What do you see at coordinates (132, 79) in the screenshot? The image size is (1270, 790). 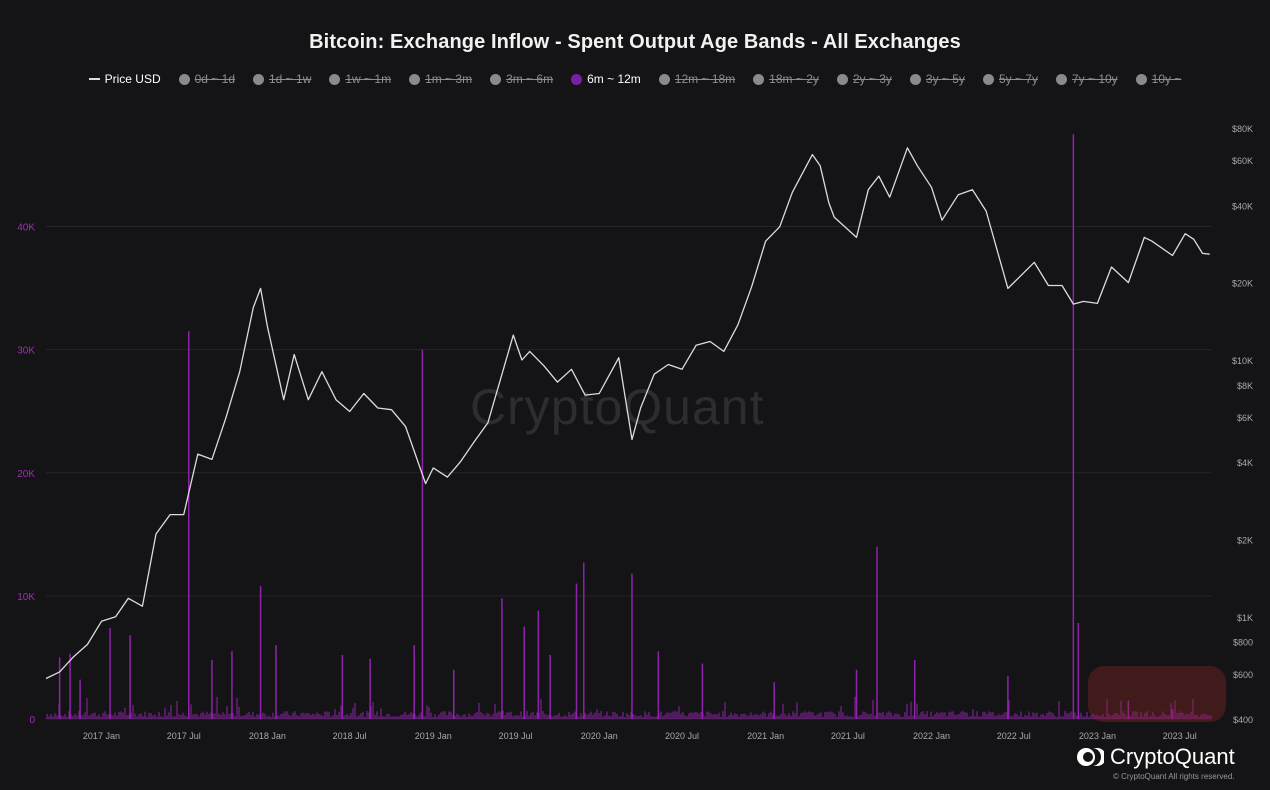 I see `legend-label: Price USD` at bounding box center [132, 79].